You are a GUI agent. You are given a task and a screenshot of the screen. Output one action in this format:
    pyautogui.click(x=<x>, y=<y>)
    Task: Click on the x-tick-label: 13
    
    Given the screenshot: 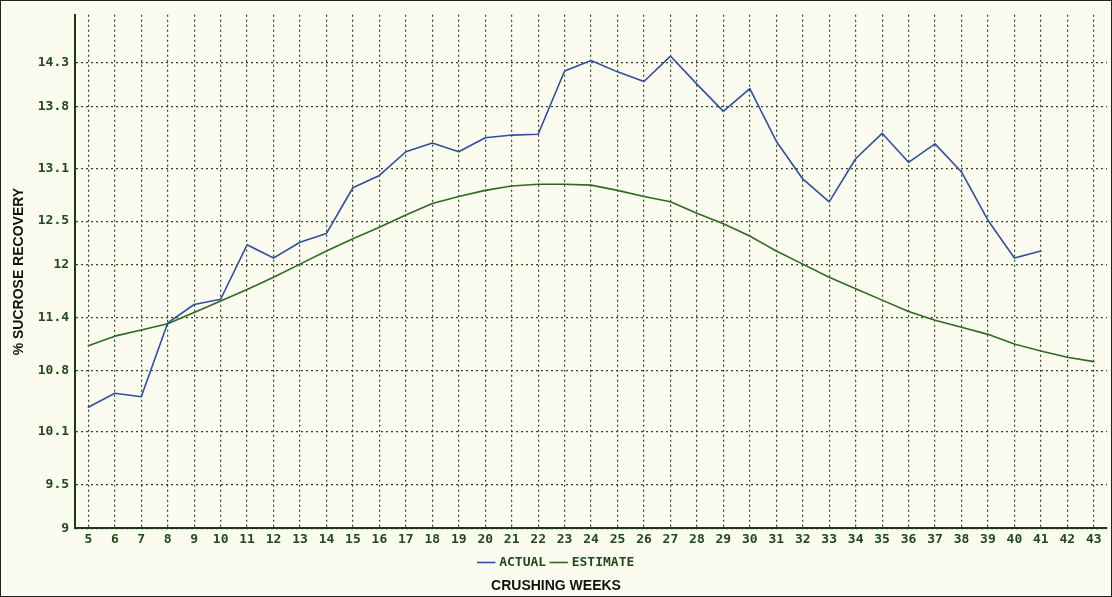 What is the action you would take?
    pyautogui.click(x=300, y=538)
    